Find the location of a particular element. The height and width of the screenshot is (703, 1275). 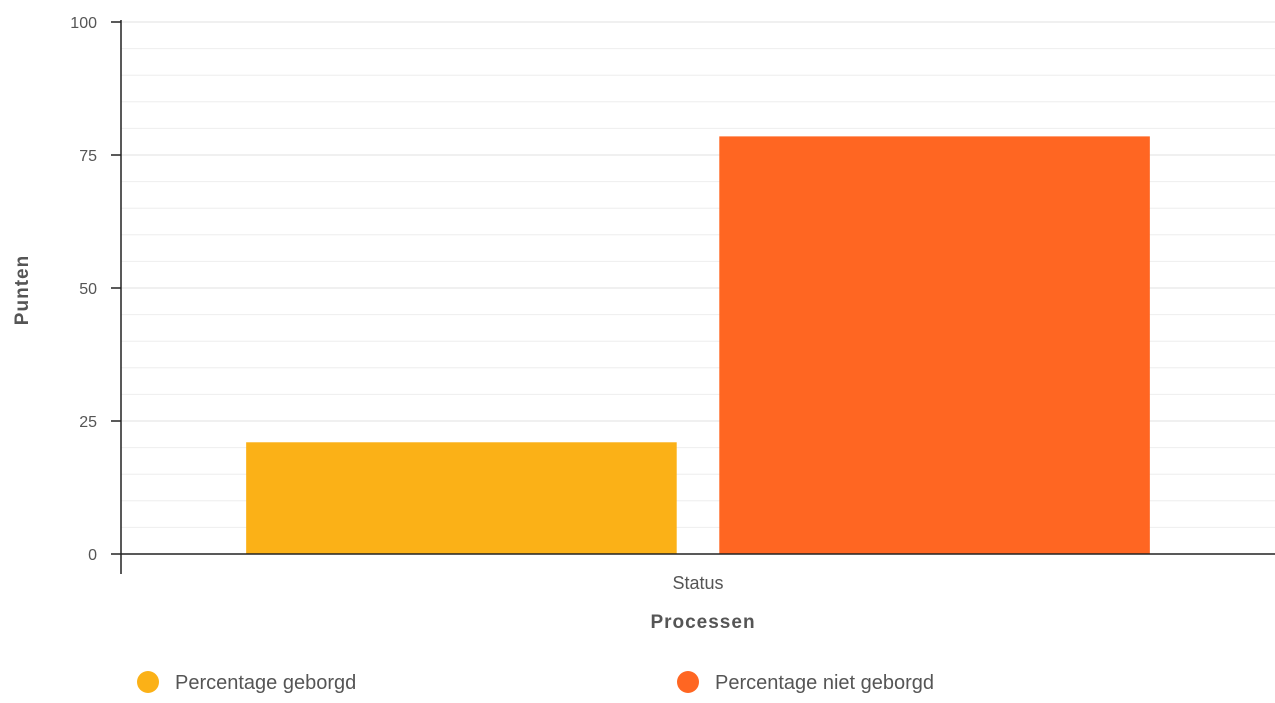

bar-percentage-geborgd is located at coordinates (461, 498).